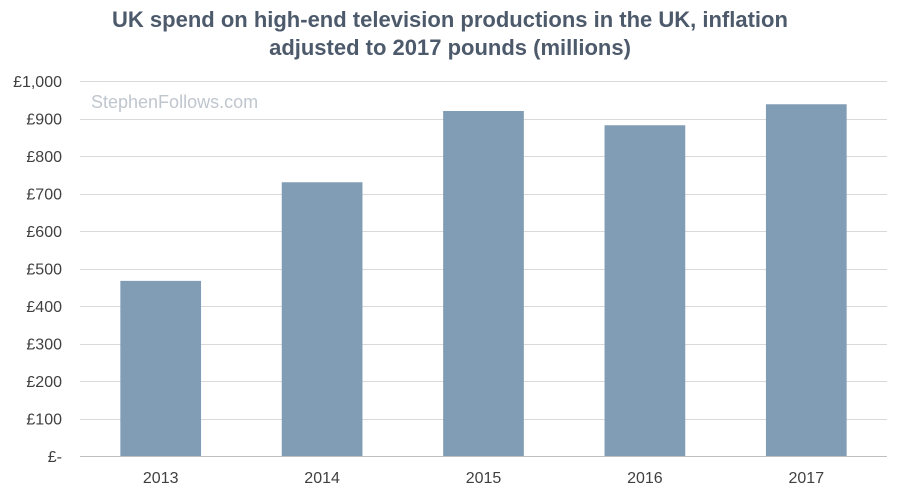 The image size is (900, 498). Describe the element at coordinates (322, 319) in the screenshot. I see `bar-2014` at that location.